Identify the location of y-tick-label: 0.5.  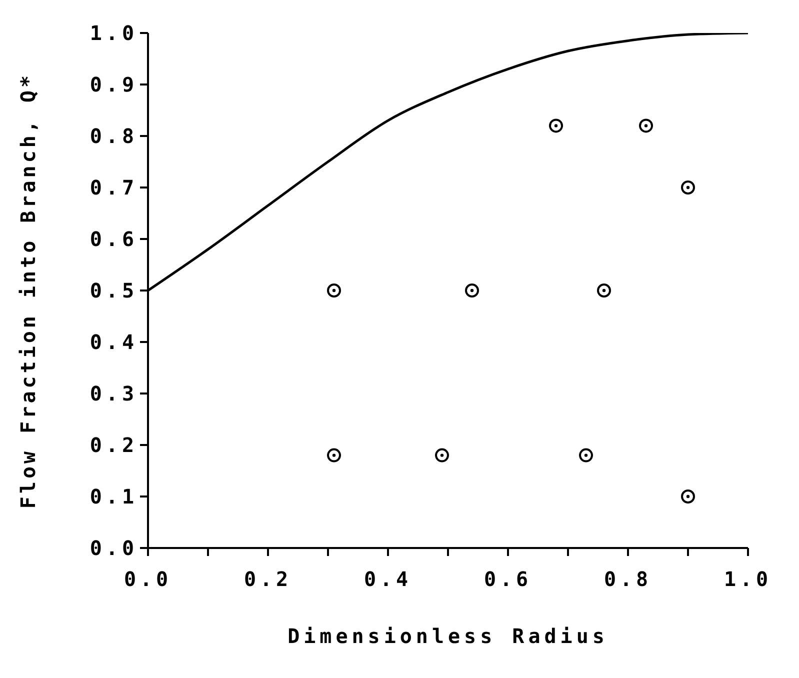
(114, 290).